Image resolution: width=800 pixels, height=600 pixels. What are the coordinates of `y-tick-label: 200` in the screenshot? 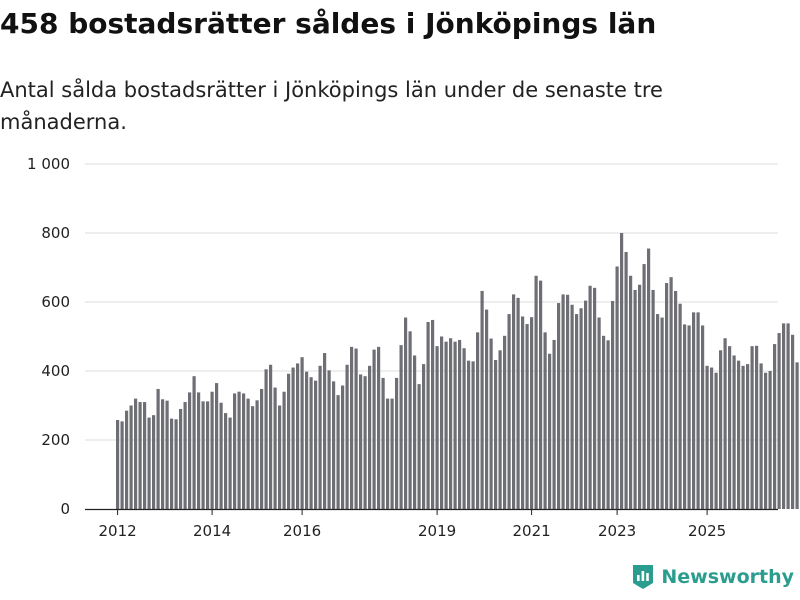 It's located at (55, 440).